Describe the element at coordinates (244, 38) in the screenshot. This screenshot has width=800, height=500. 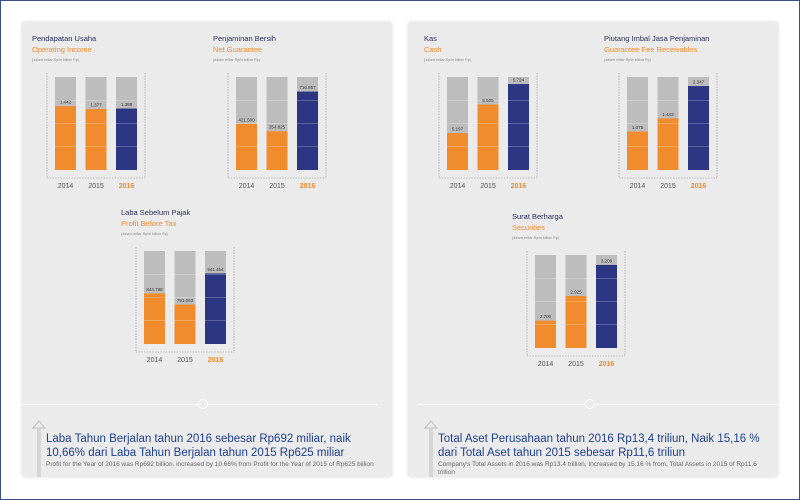
I see `chart-title: Penjaminan Bersih` at that location.